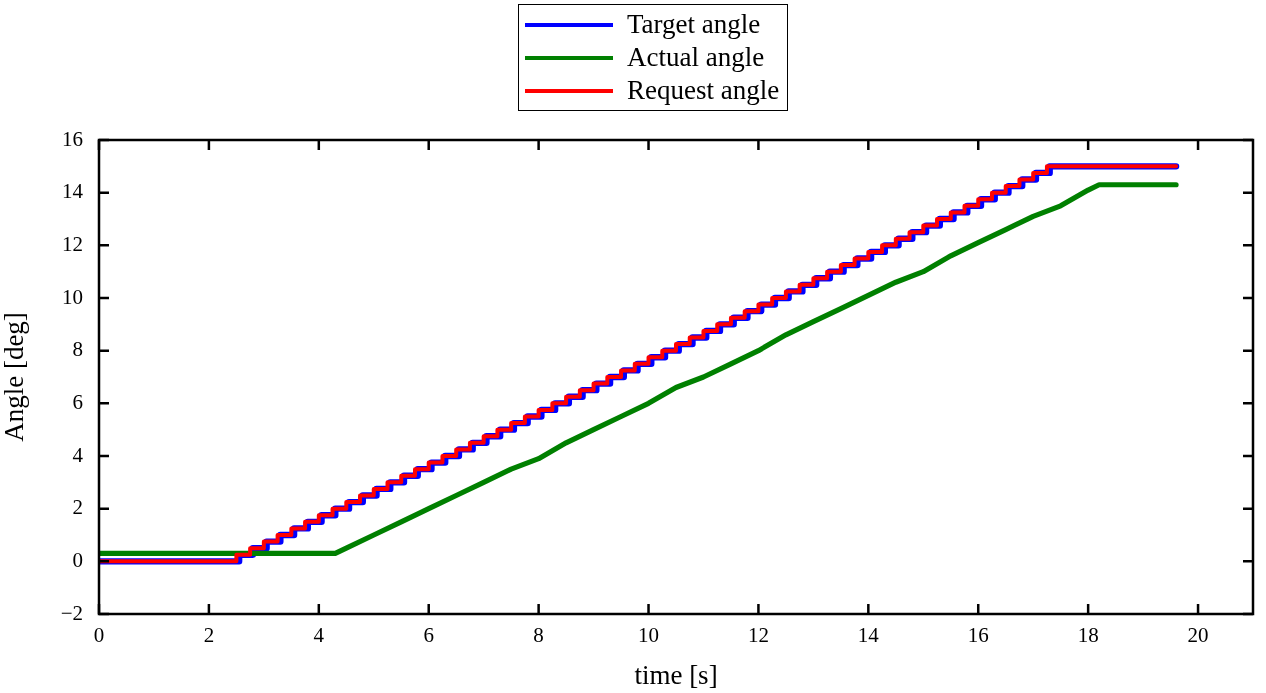 This screenshot has height=693, width=1266. What do you see at coordinates (209, 635) in the screenshot?
I see `x-tick-label: 2` at bounding box center [209, 635].